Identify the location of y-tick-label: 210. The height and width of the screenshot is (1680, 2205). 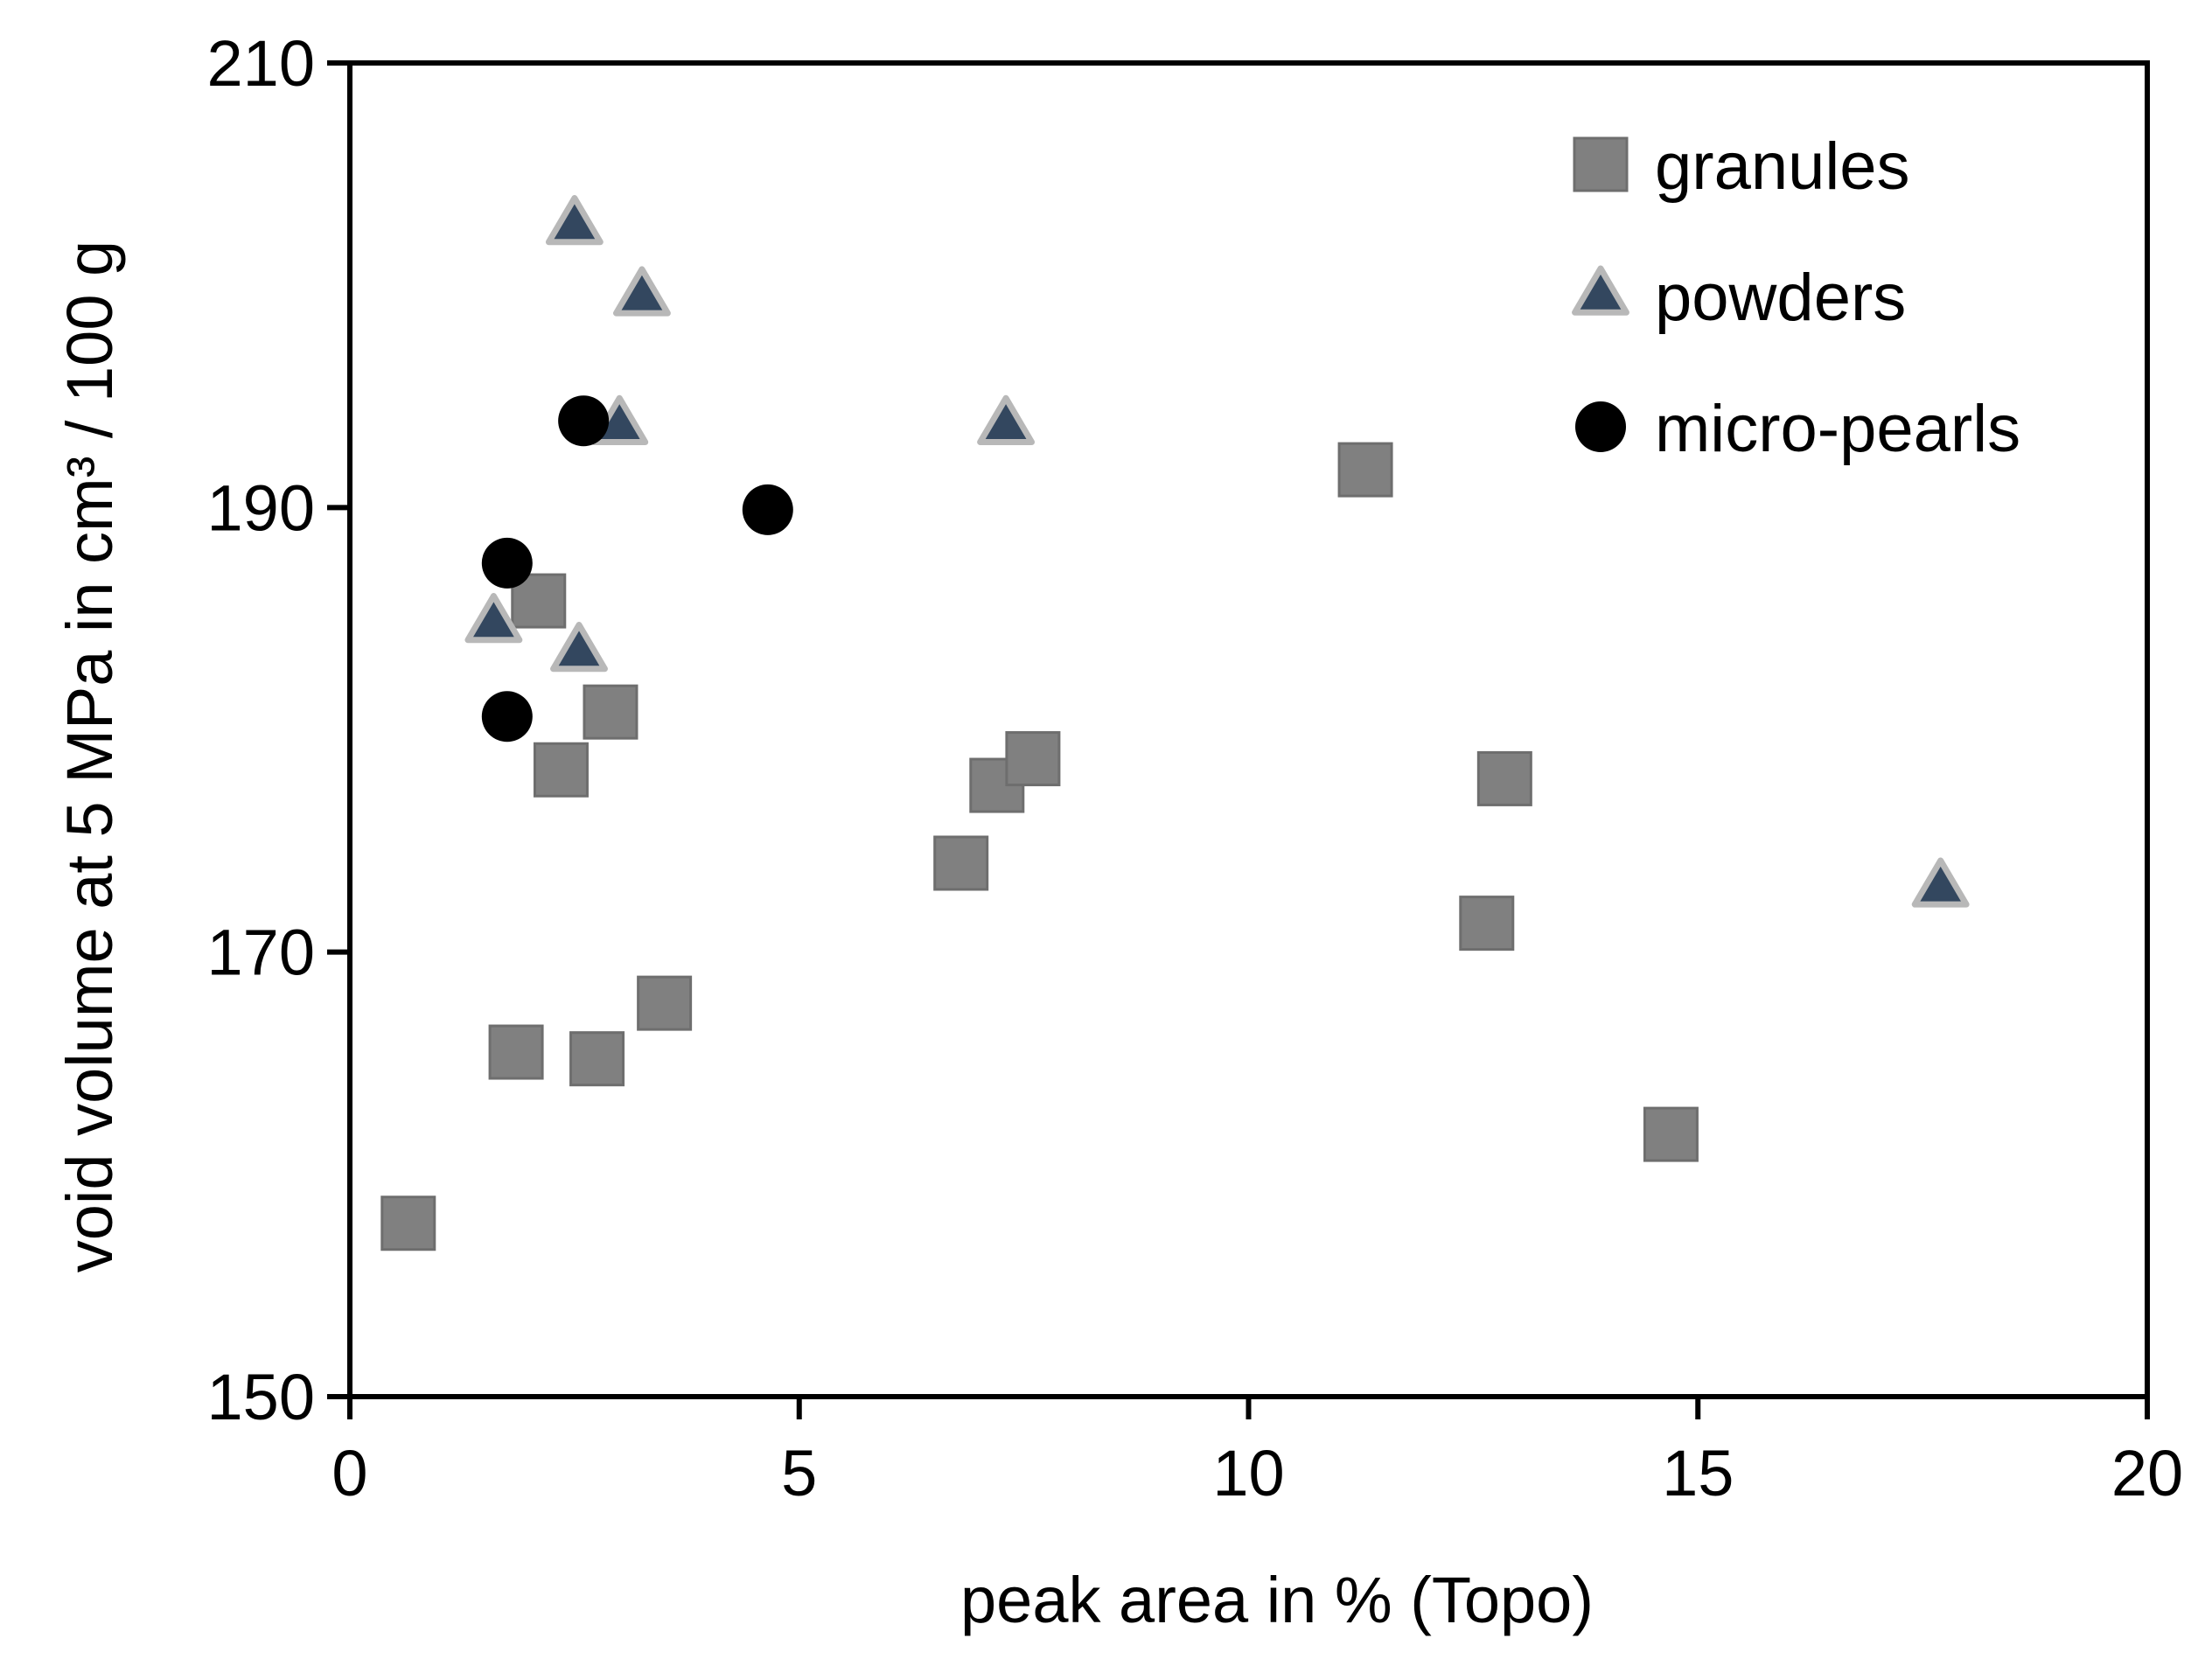
(261, 63).